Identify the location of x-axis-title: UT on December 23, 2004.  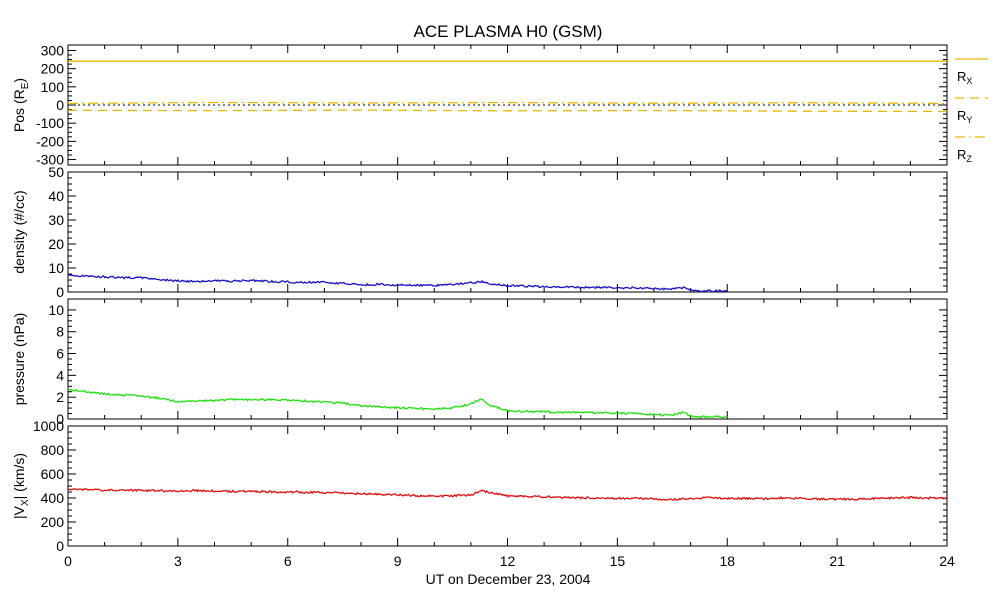
(508, 579).